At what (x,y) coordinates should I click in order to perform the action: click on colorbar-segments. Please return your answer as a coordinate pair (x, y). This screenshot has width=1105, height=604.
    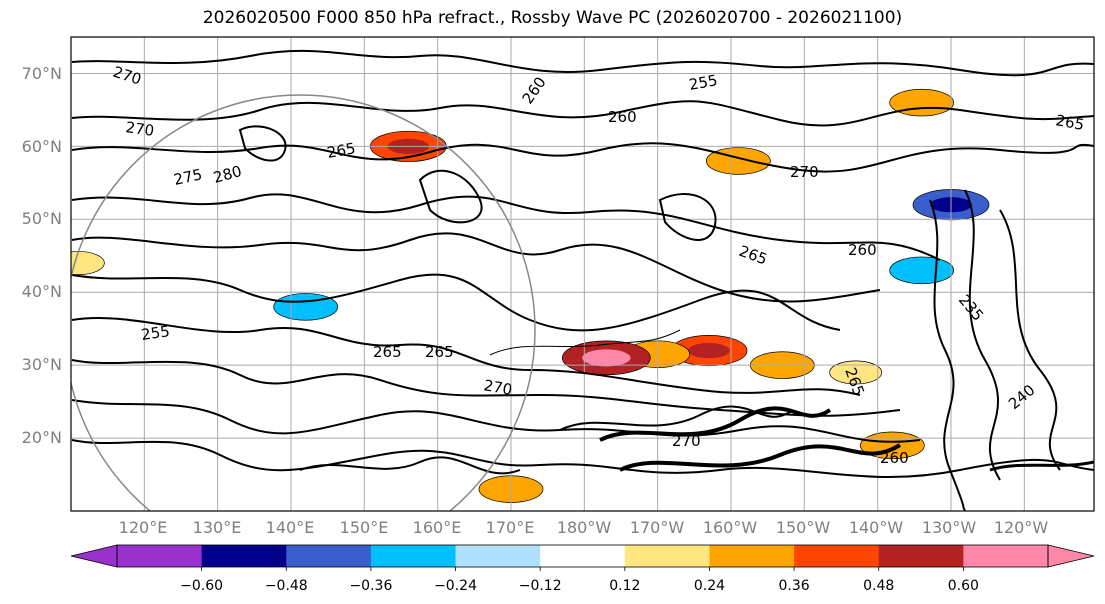
    Looking at the image, I should click on (583, 556).